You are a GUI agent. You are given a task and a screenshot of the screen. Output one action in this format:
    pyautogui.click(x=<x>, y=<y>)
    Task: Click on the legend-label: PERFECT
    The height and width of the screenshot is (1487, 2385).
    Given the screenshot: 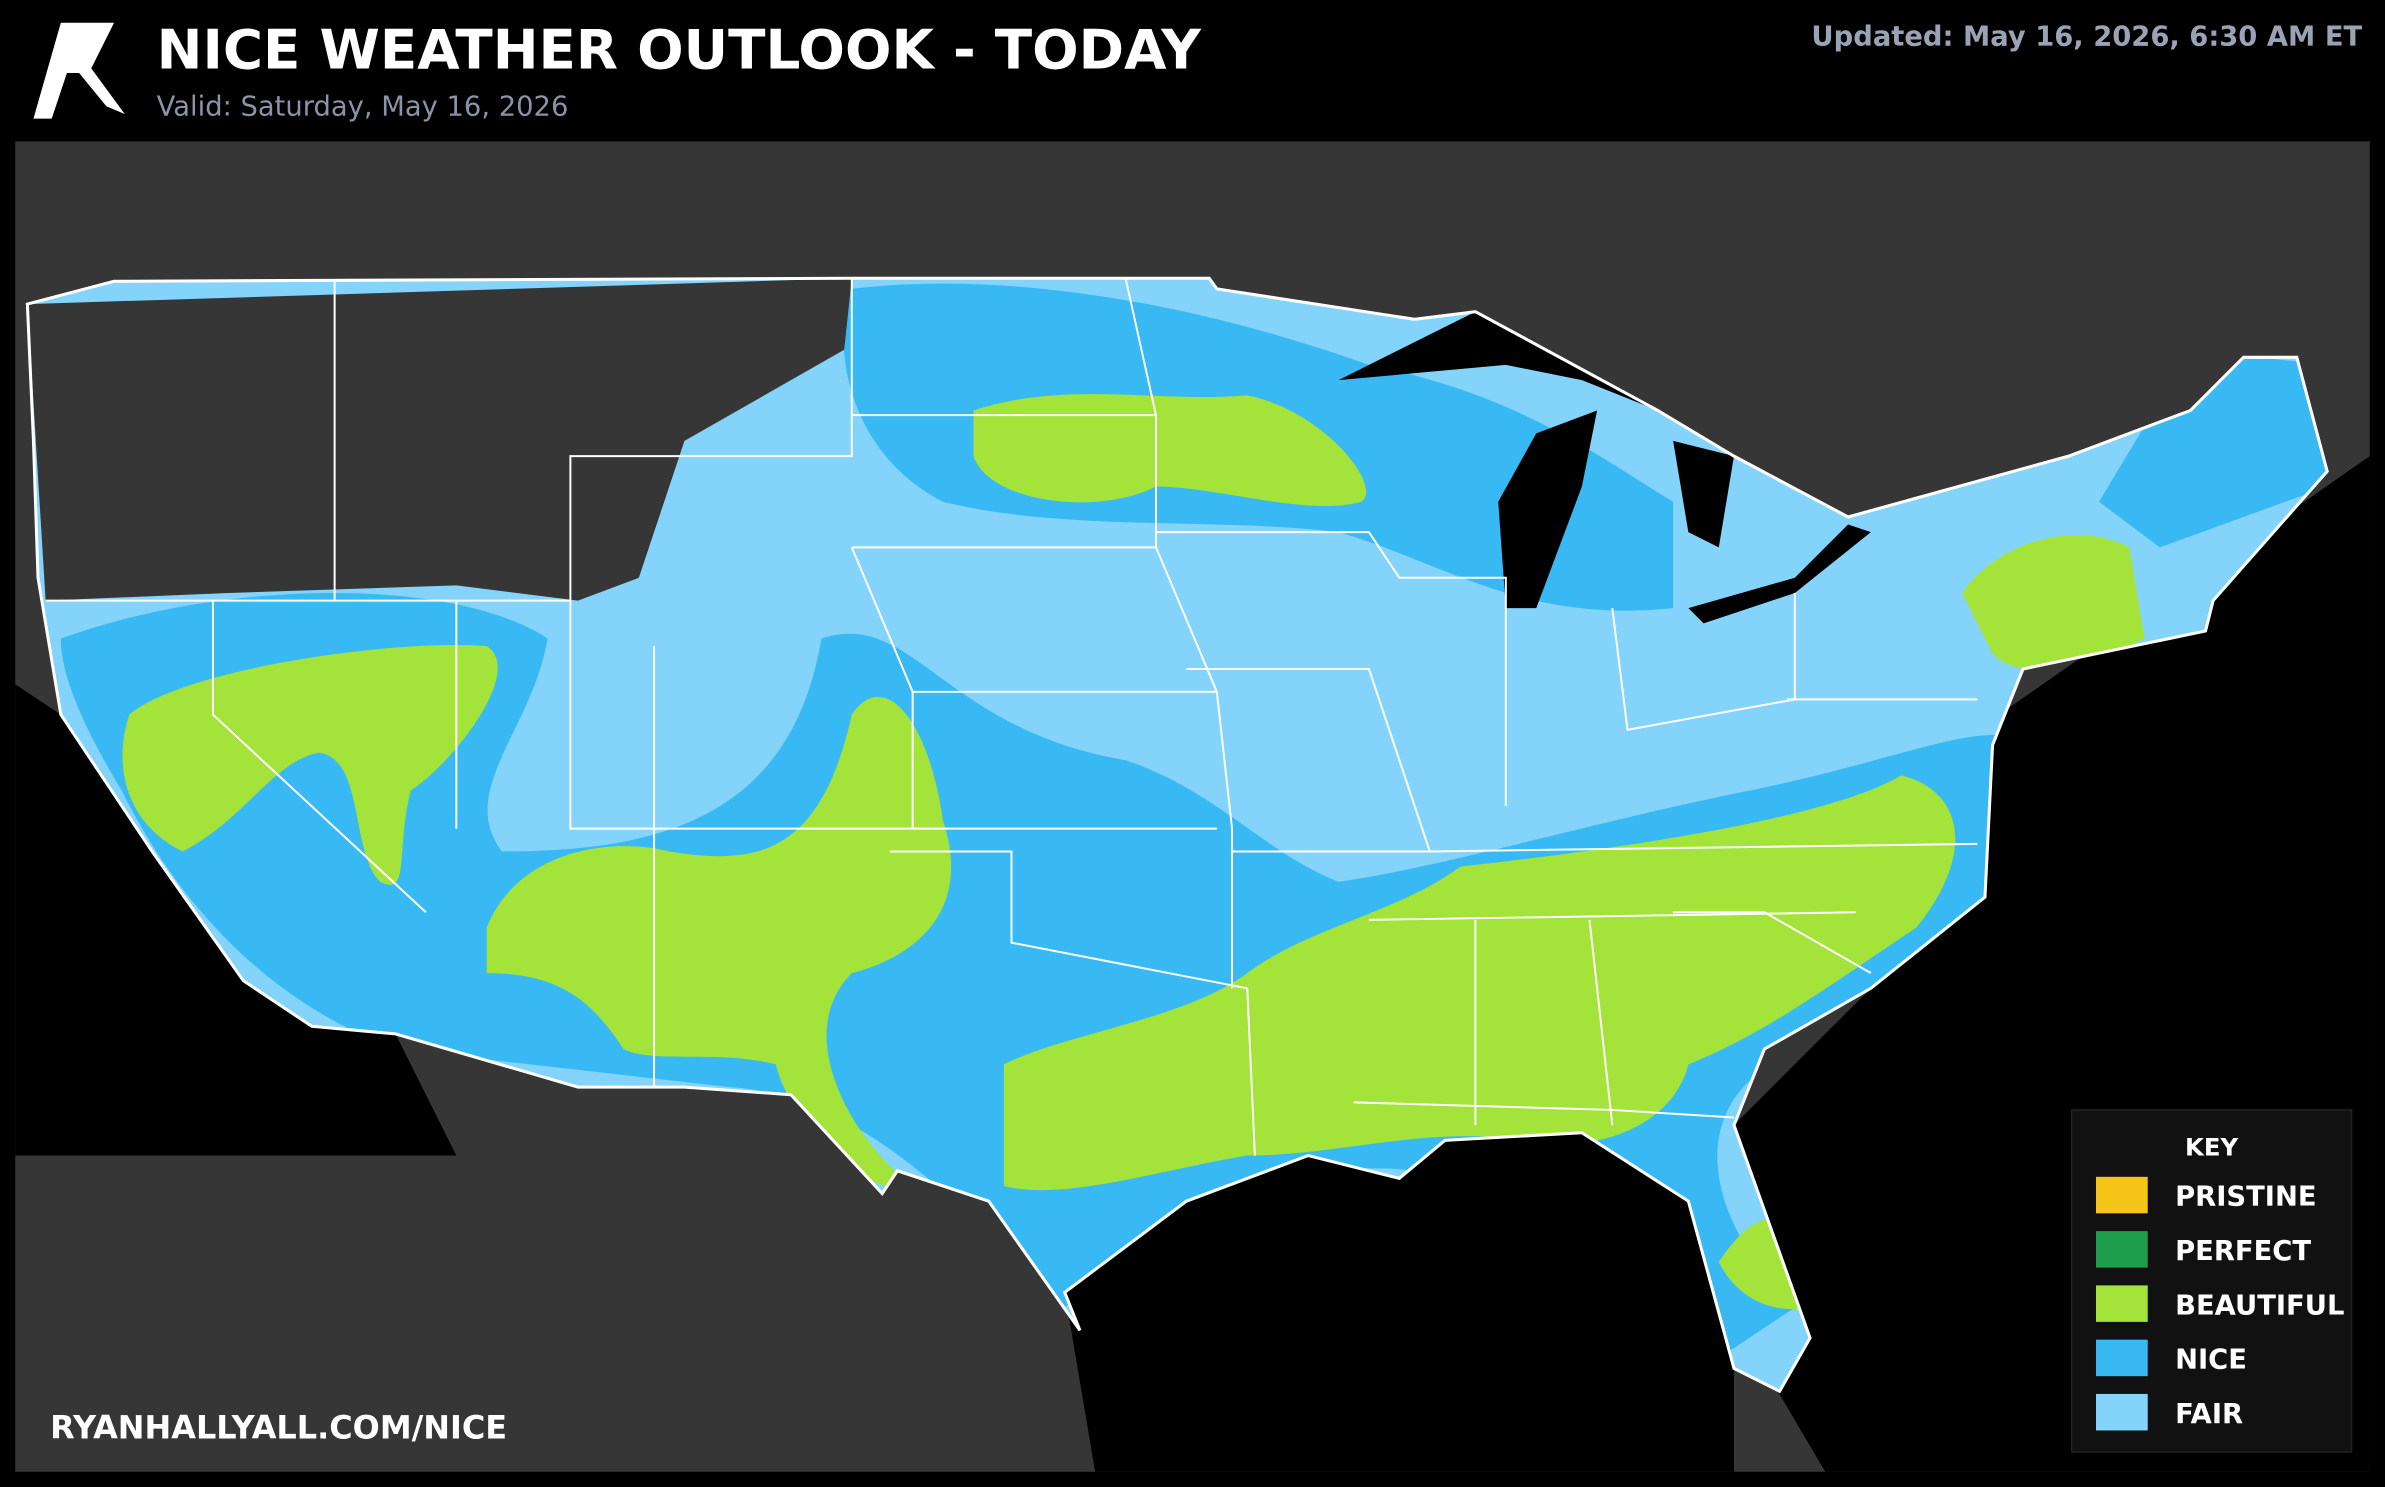 What is the action you would take?
    pyautogui.click(x=2243, y=1251)
    